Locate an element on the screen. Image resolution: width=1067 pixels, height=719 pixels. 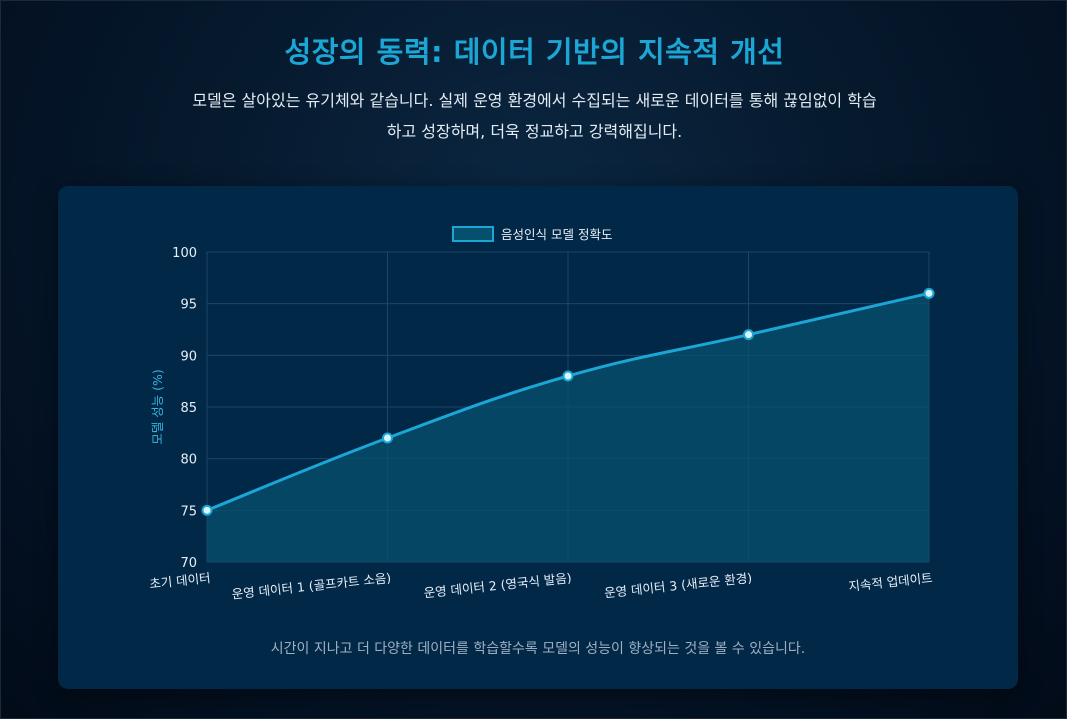
y-tick-label: 100 is located at coordinates (184, 253).